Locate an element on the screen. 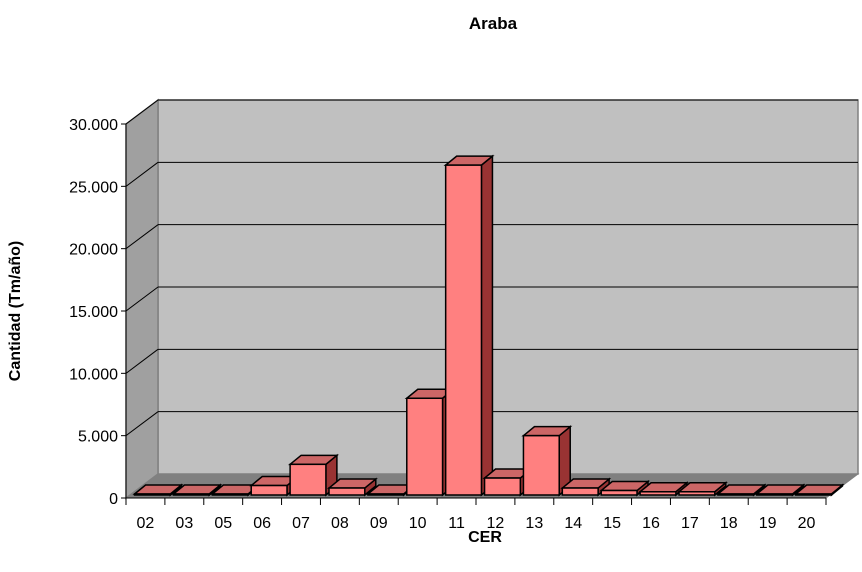 Image resolution: width=862 pixels, height=572 pixels. x-tick-label: 08 is located at coordinates (340, 523).